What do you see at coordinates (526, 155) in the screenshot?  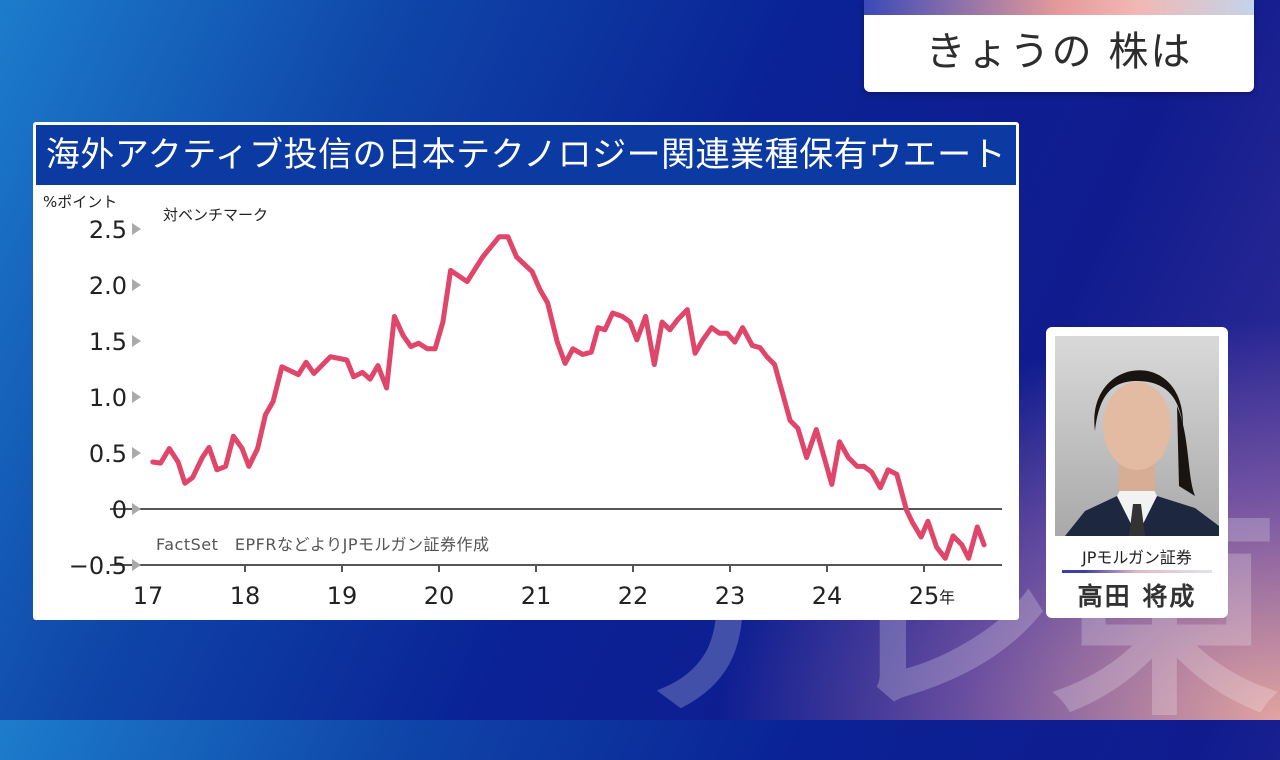 I see `chart-title: 海外アクティブ投信の日本テクノロジー関連業種保有ウエート` at bounding box center [526, 155].